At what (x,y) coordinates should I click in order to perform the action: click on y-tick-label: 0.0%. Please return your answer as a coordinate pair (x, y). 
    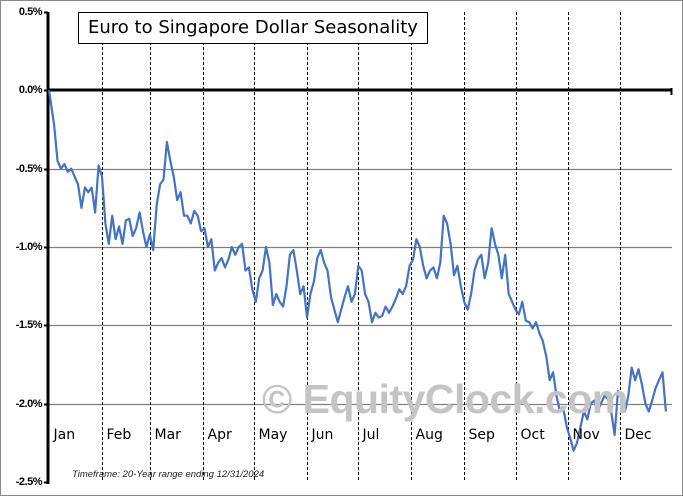
    Looking at the image, I should click on (30, 89).